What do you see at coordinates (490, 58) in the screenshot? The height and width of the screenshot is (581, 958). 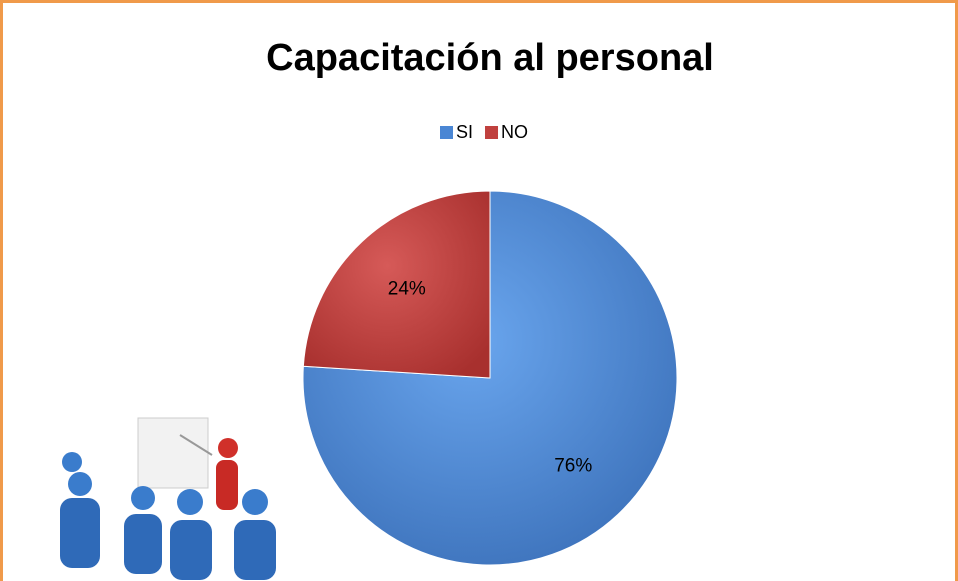 I see `chart-title: Capacitación al personal` at bounding box center [490, 58].